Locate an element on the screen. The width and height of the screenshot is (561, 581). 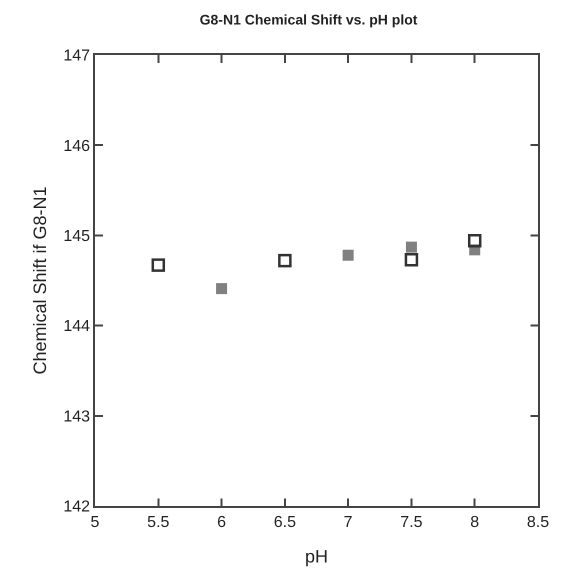
y-tick-label: 145 is located at coordinates (76, 236).